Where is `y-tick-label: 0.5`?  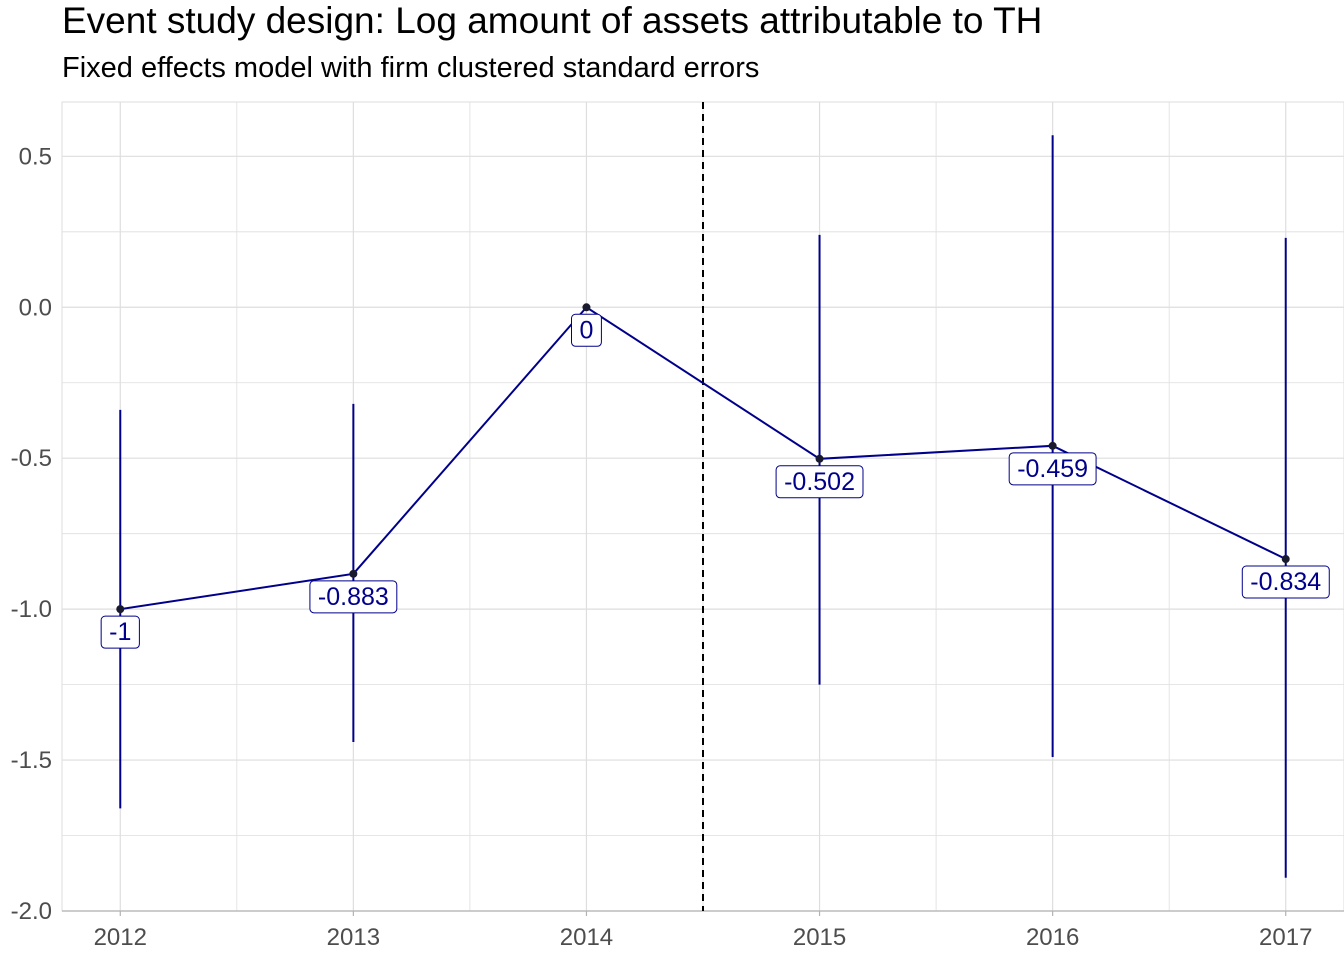
y-tick-label: 0.5 is located at coordinates (35, 156).